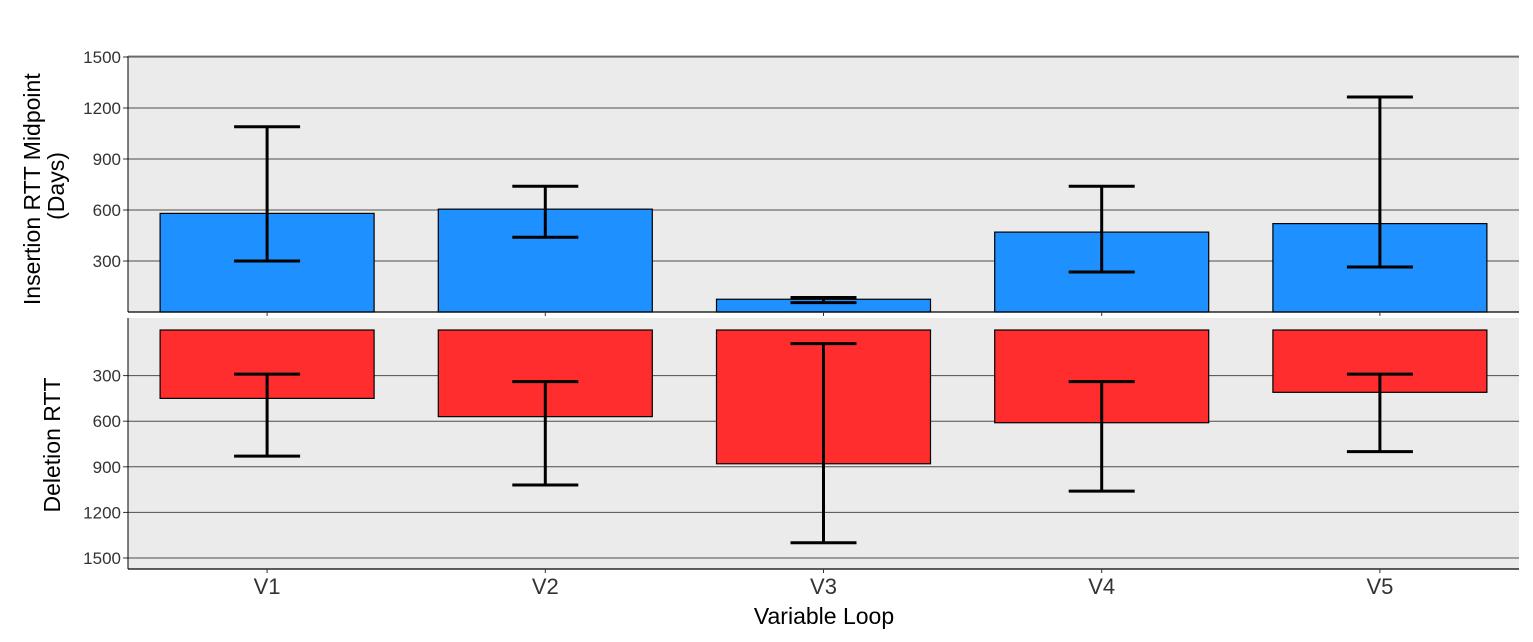  Describe the element at coordinates (107, 261) in the screenshot. I see `insertion-y-tick-label: 300` at that location.